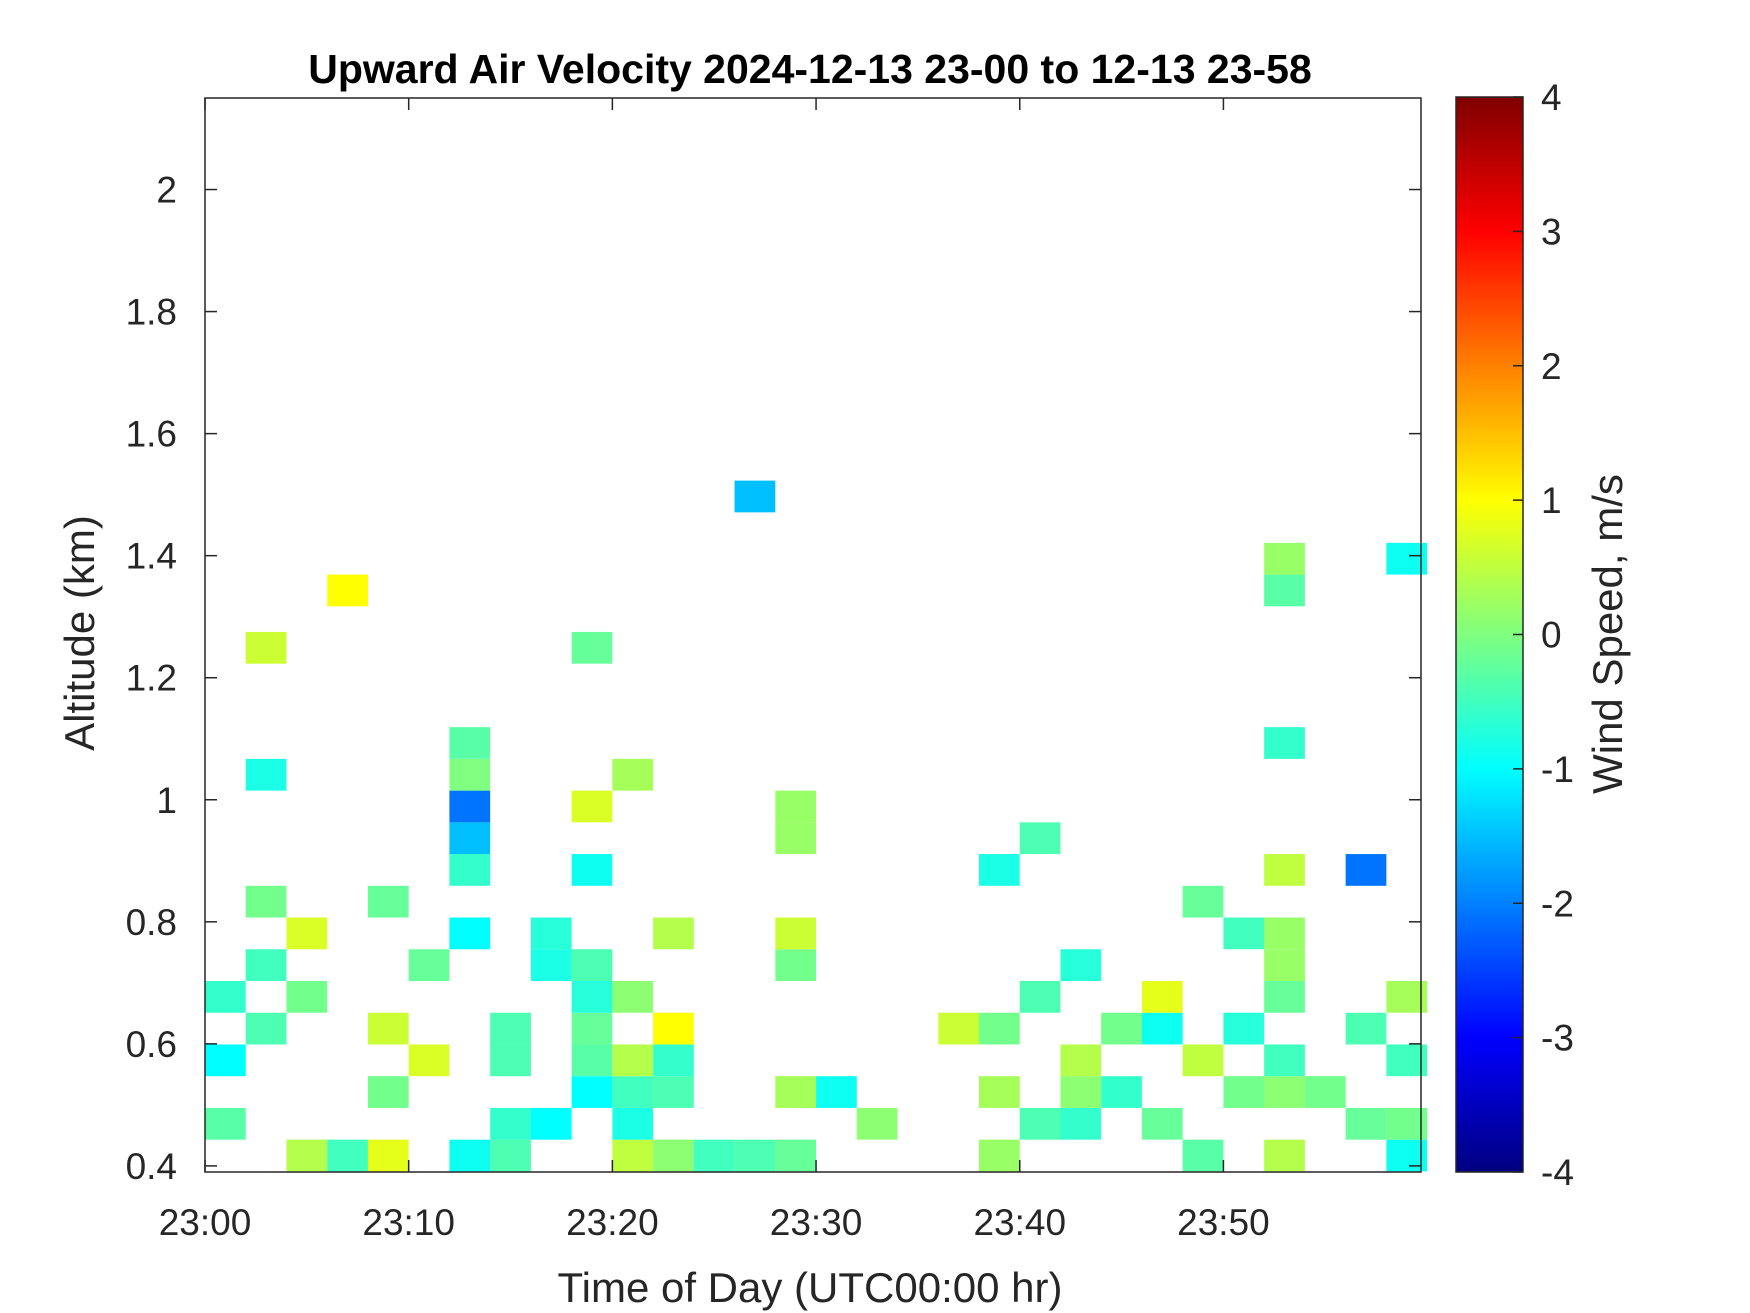  Describe the element at coordinates (1551, 500) in the screenshot. I see `colorbar-tick-label: 1` at that location.